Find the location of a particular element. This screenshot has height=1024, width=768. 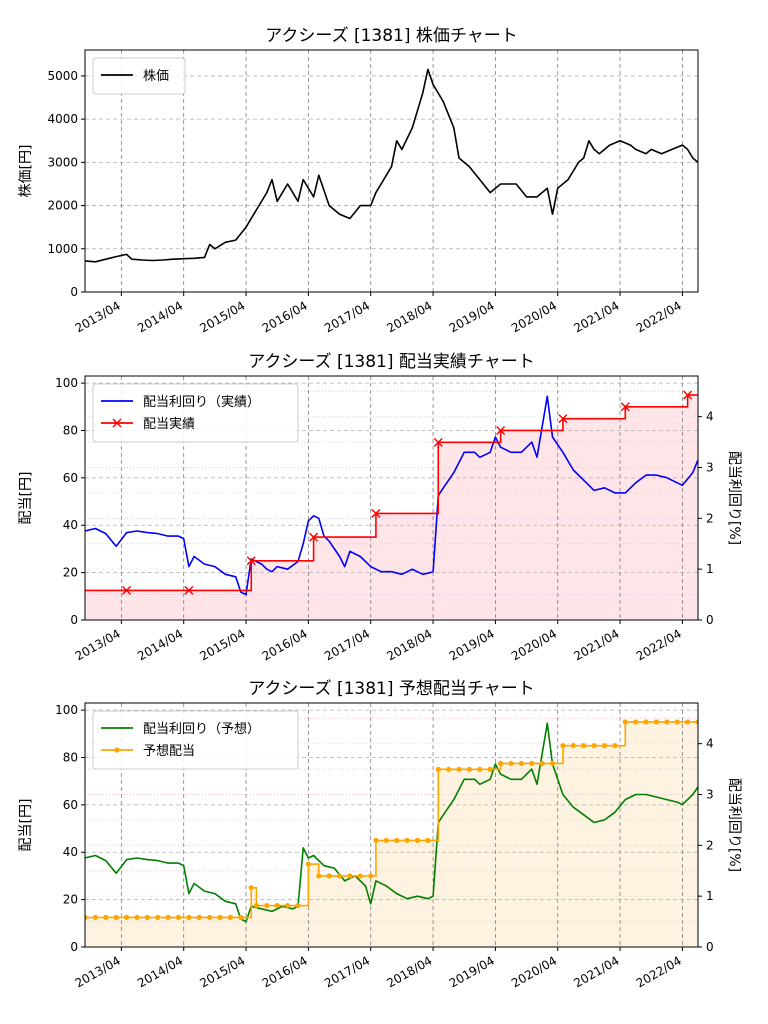

x-tick-label: 2015/04 is located at coordinates (222, 316).